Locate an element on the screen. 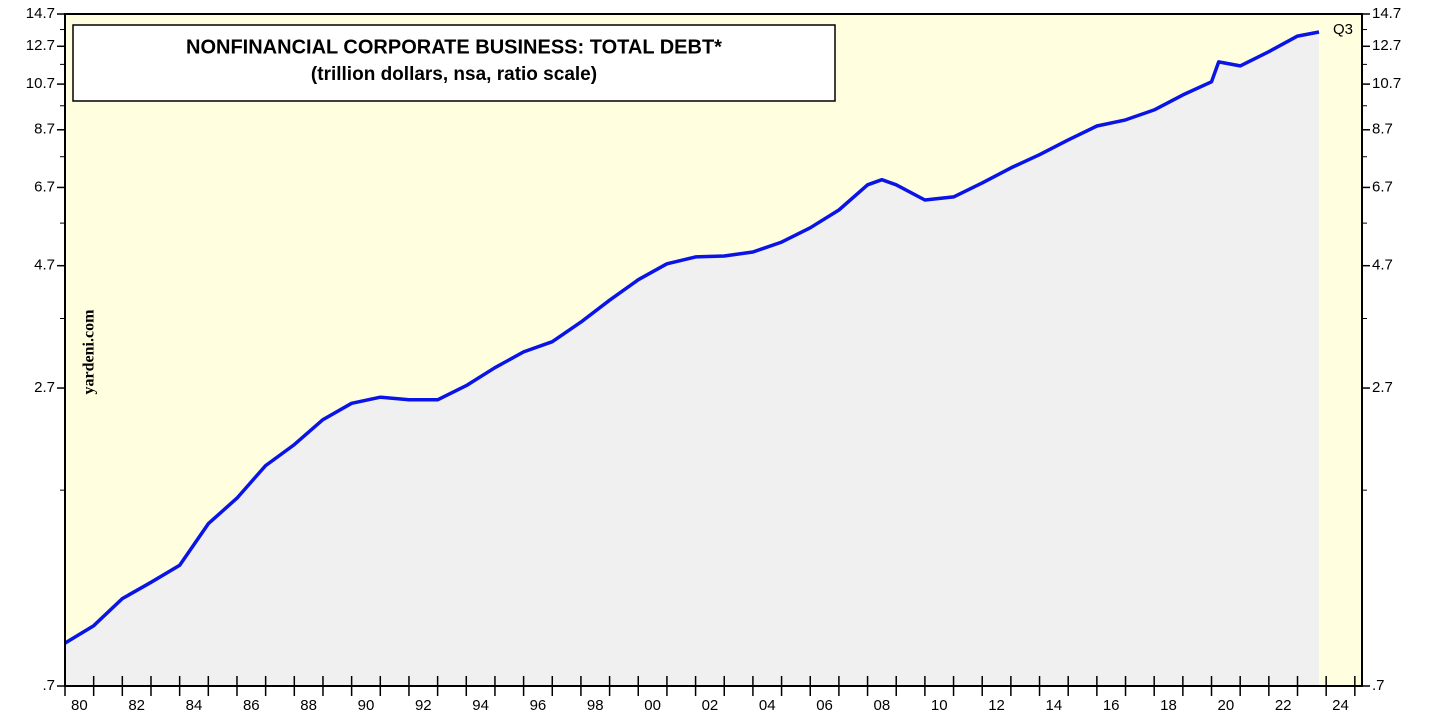 The image size is (1437, 719). x-tick-label: 96 is located at coordinates (538, 705).